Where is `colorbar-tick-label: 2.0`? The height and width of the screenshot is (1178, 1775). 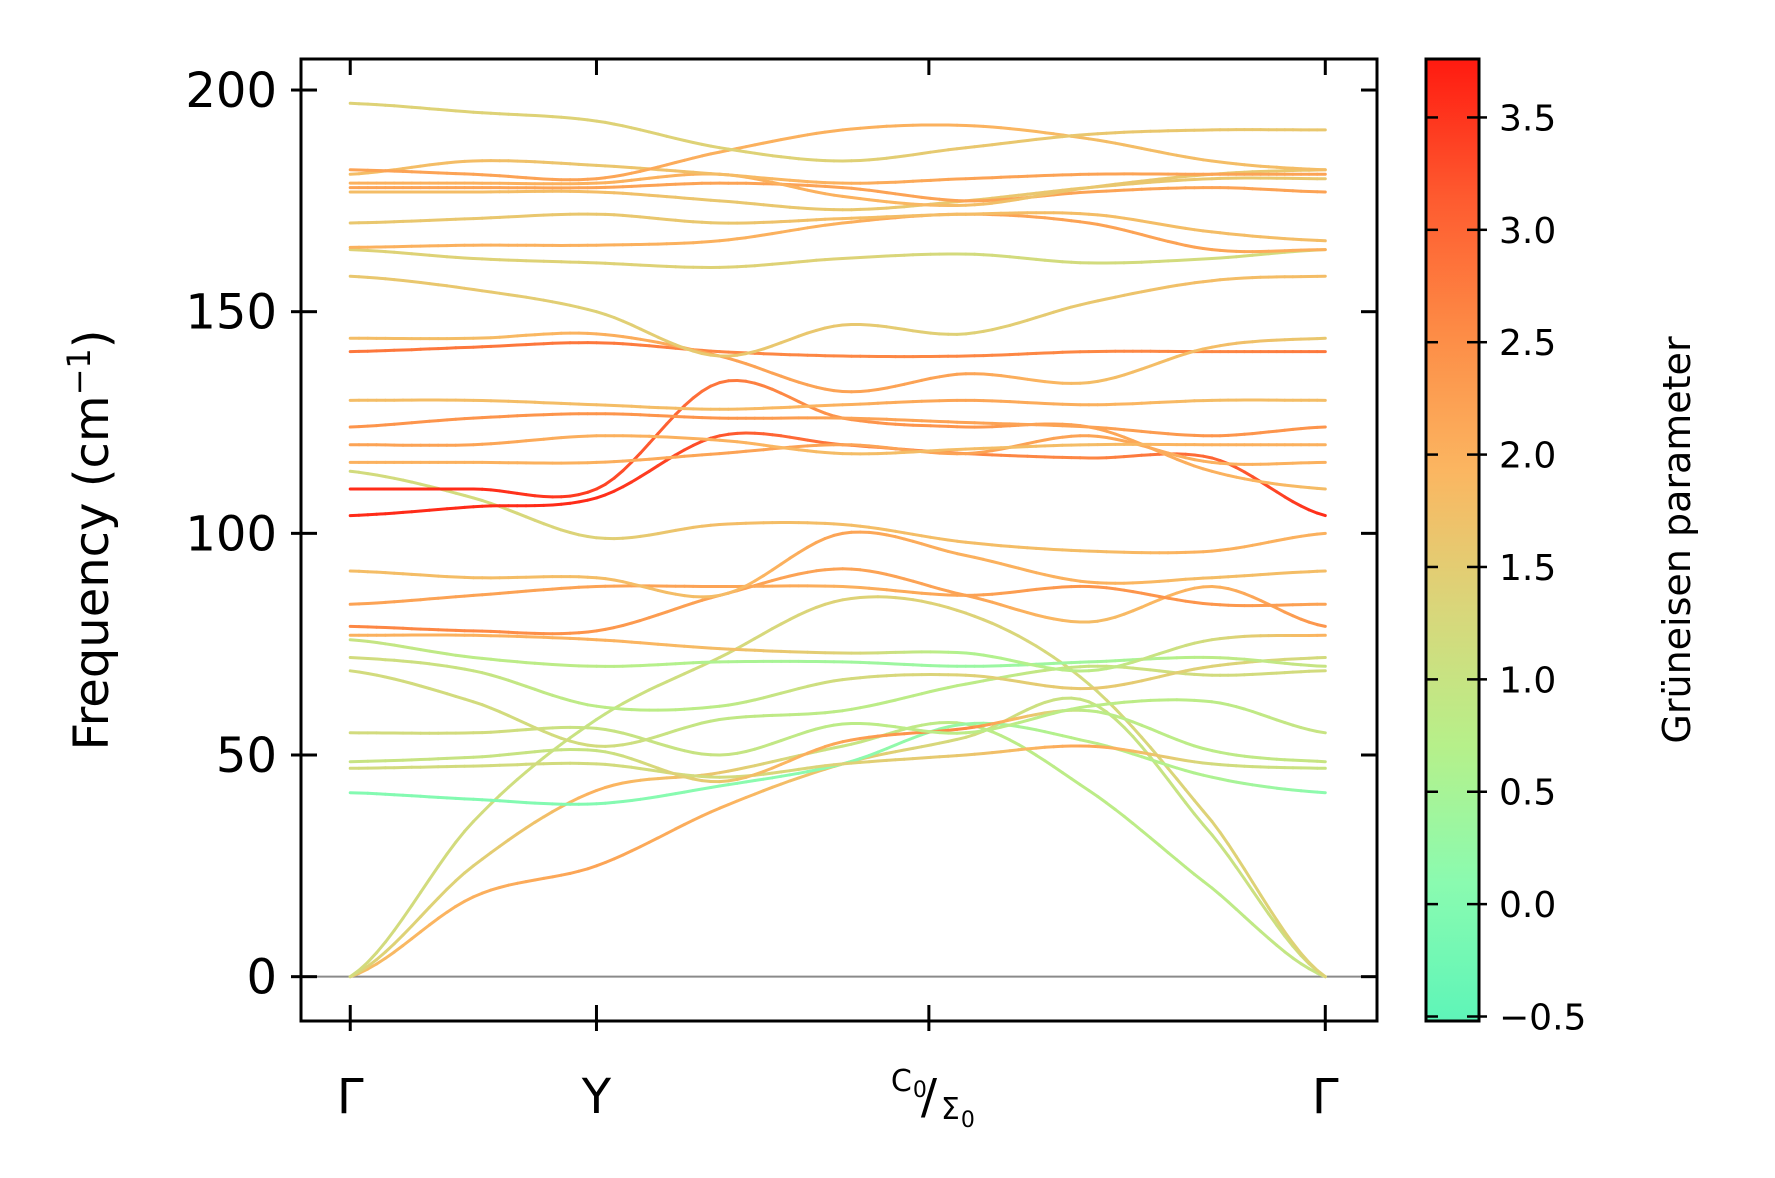
colorbar-tick-label: 2.0 is located at coordinates (1527, 456).